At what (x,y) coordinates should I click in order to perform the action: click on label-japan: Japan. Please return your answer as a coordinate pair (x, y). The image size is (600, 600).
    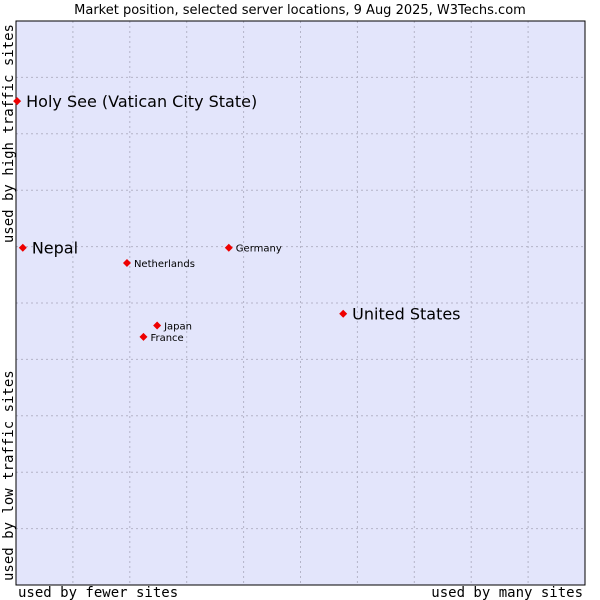
    Looking at the image, I should click on (177, 327).